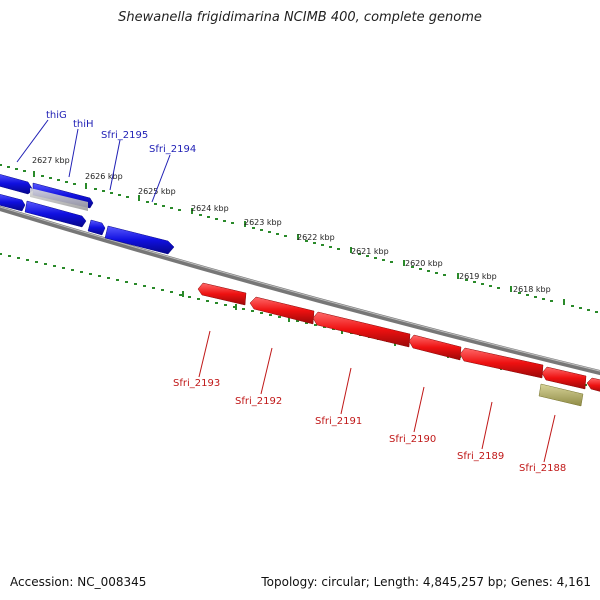 This screenshot has width=600, height=600. I want to click on accession-label: Accession: NC_008345, so click(78, 582).